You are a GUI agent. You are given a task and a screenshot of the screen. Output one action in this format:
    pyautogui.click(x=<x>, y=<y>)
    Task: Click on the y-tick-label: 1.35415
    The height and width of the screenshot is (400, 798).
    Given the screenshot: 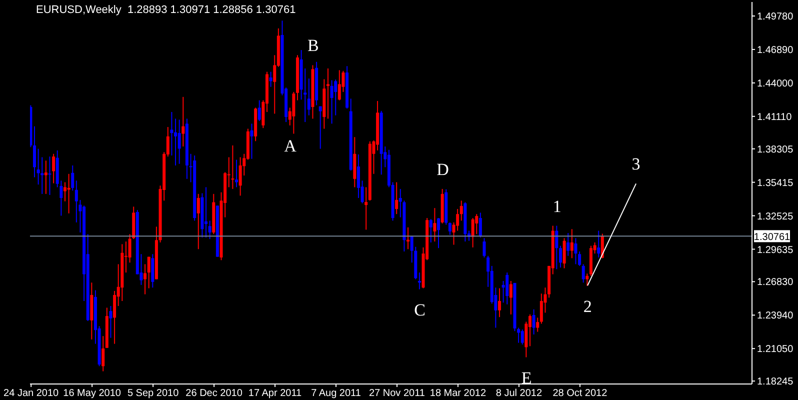 What is the action you would take?
    pyautogui.click(x=775, y=183)
    